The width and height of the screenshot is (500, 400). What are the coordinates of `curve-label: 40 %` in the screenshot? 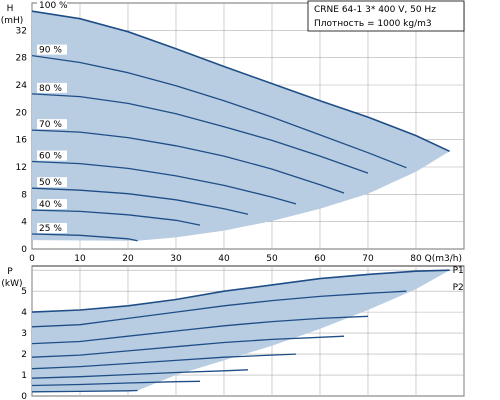 It's located at (50, 205).